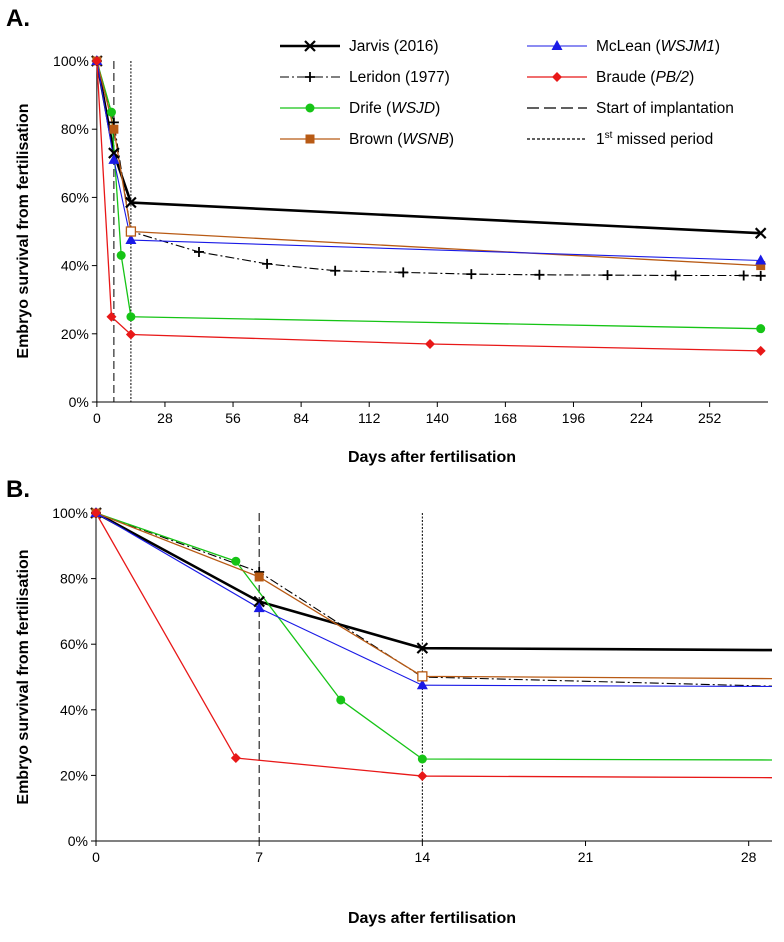 Image resolution: width=784 pixels, height=942 pixels. What do you see at coordinates (665, 108) in the screenshot?
I see `legend-label-implantation: Start of implantation` at bounding box center [665, 108].